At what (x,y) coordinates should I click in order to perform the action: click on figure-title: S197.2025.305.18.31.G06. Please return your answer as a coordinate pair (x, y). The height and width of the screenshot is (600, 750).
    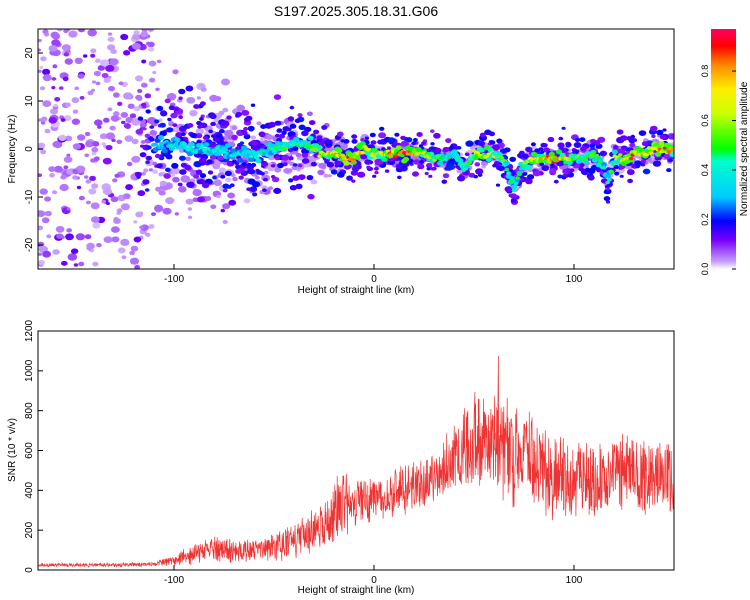
    Looking at the image, I should click on (356, 11).